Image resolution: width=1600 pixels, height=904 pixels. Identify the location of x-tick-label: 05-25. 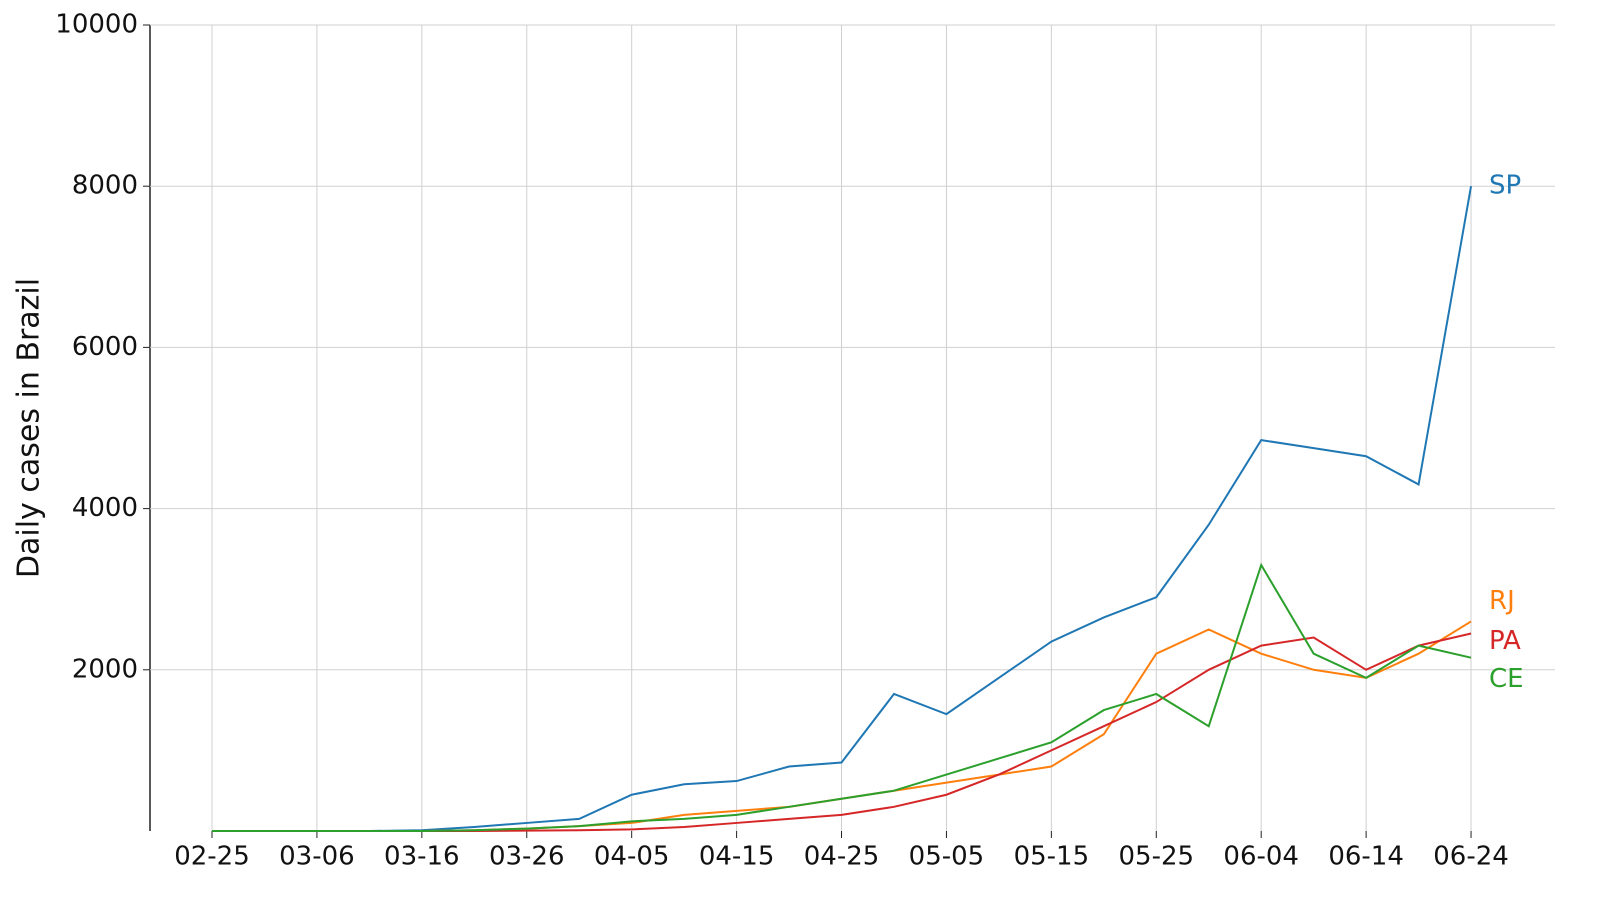
(1156, 857).